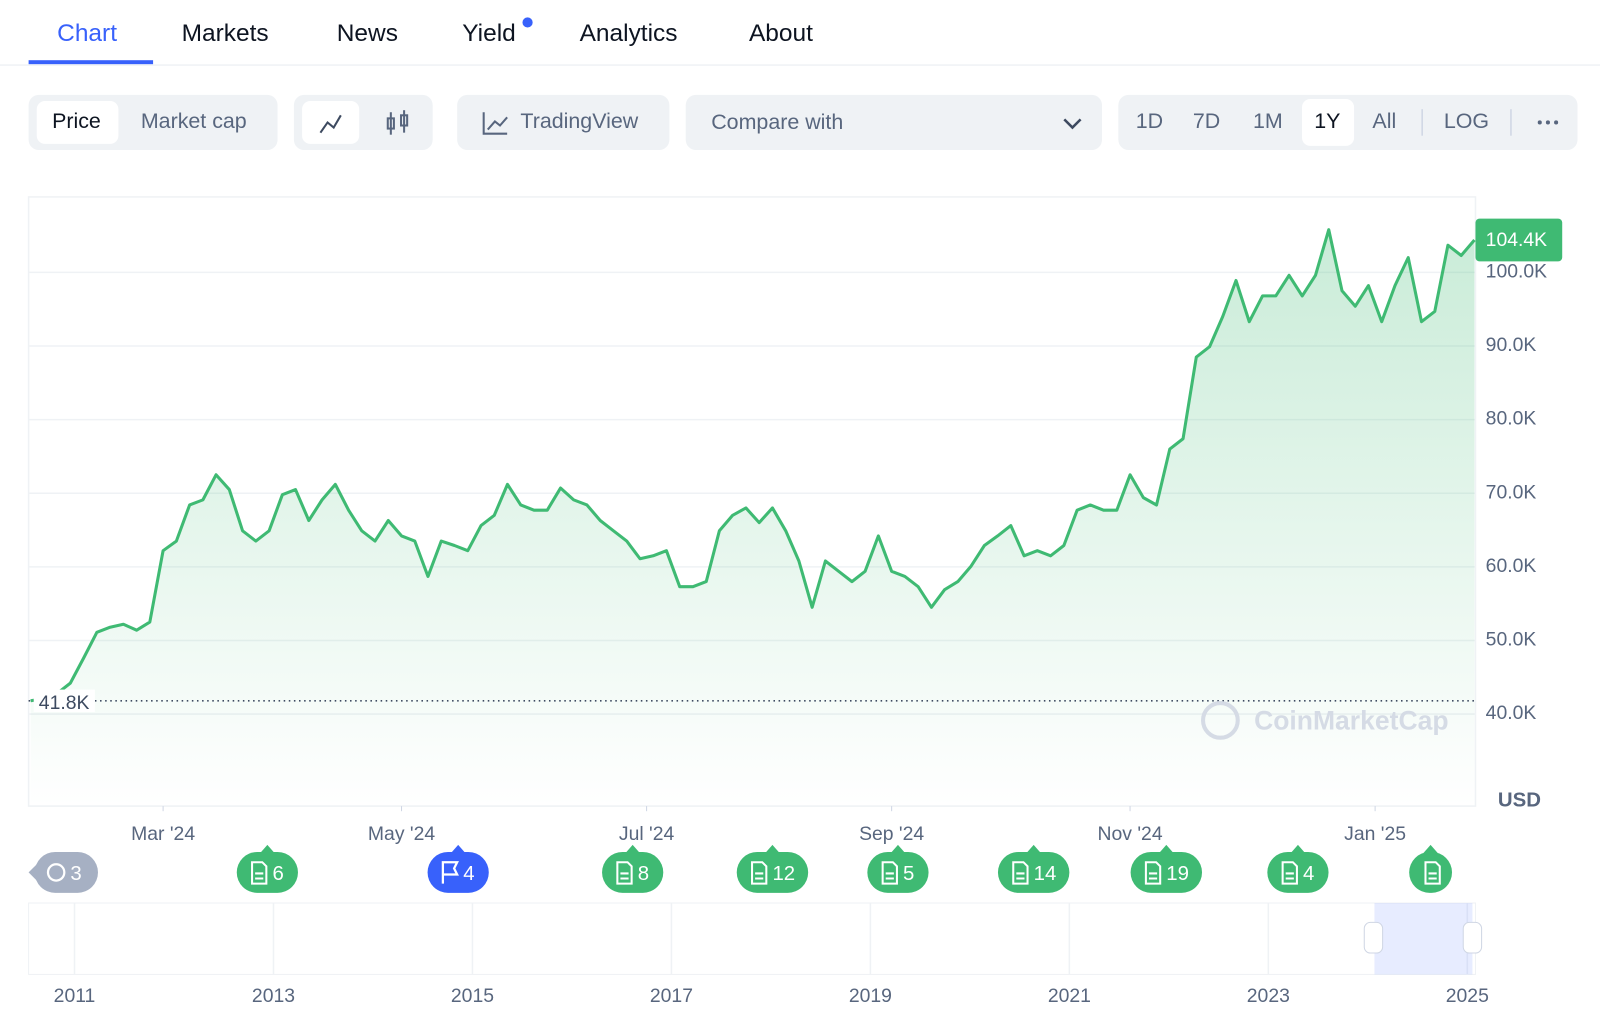 This screenshot has height=1027, width=1600. I want to click on tab: About, so click(781, 33).